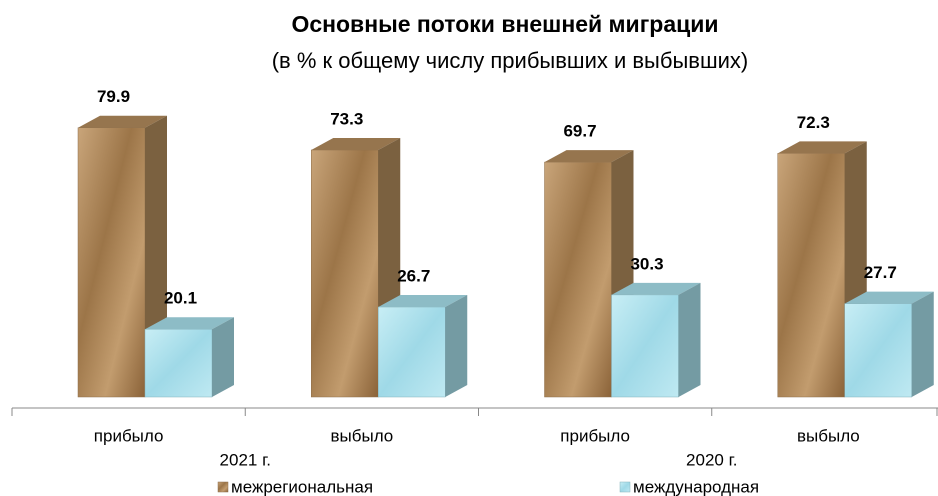 The width and height of the screenshot is (938, 496). I want to click on value-label: 20.1, so click(180, 298).